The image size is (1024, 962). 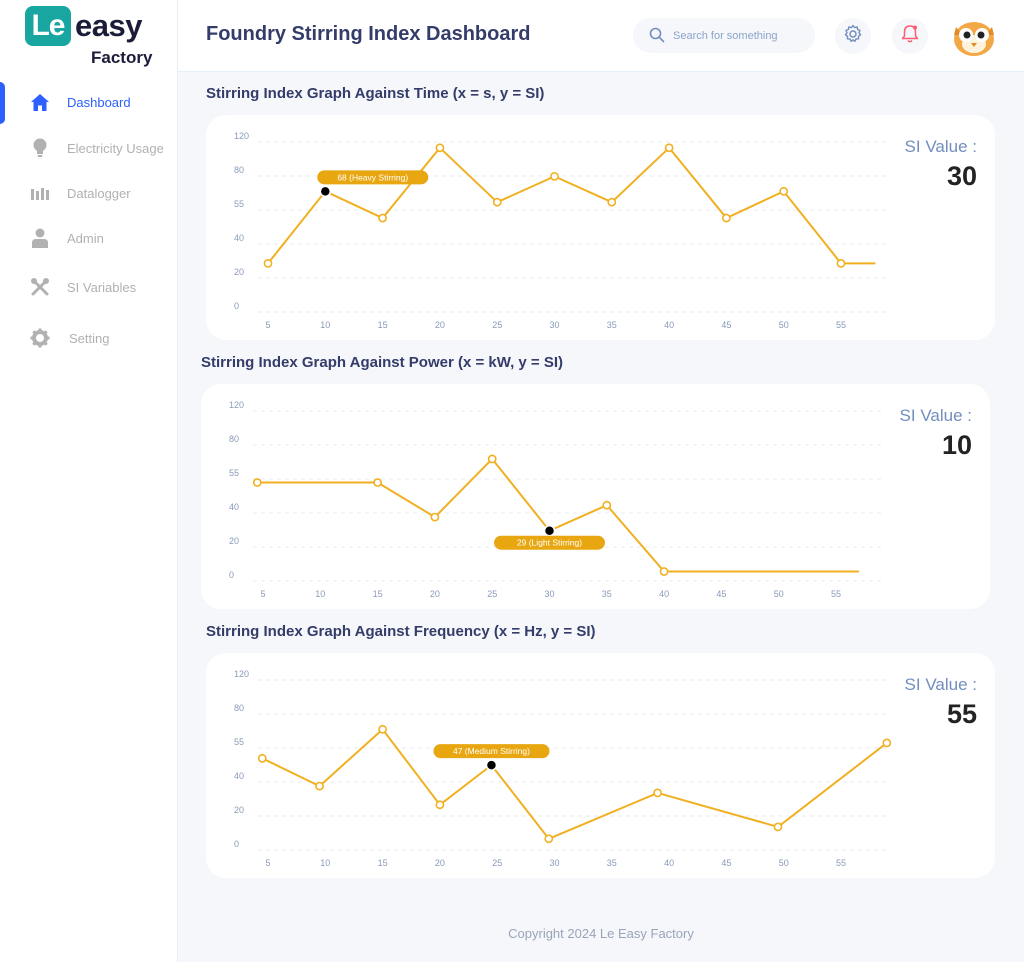 I want to click on sidebar-item-admin: Admin, so click(x=89, y=238).